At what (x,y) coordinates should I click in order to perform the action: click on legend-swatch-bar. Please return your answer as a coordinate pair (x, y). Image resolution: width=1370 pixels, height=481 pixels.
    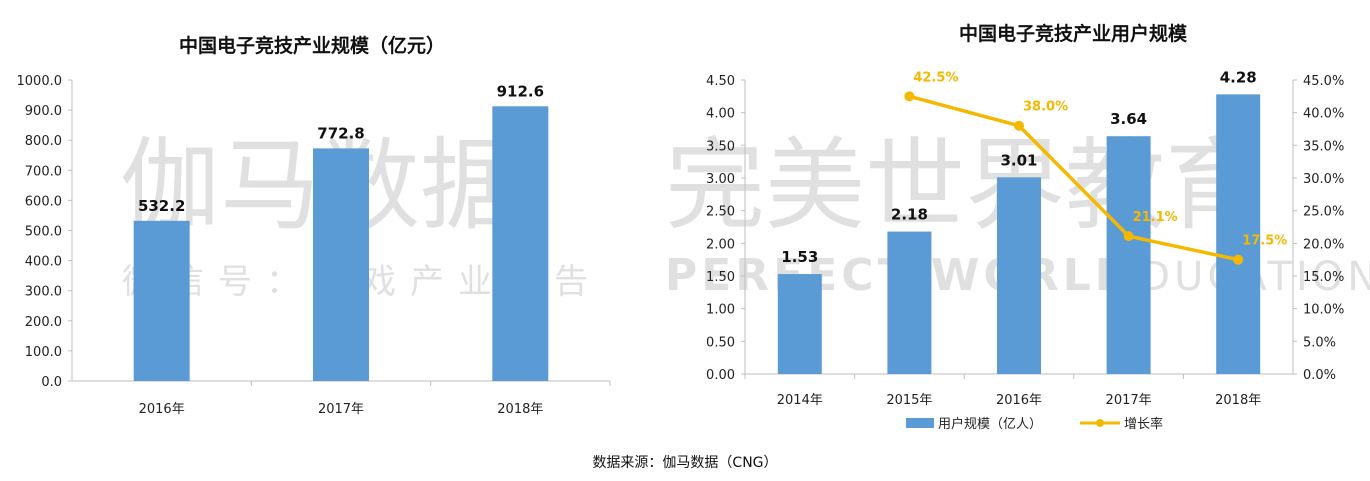
    Looking at the image, I should click on (920, 423).